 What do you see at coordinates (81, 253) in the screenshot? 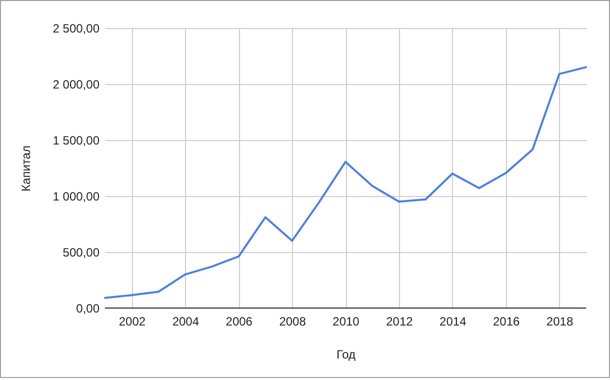
I see `y-tick-label: 500,00` at bounding box center [81, 253].